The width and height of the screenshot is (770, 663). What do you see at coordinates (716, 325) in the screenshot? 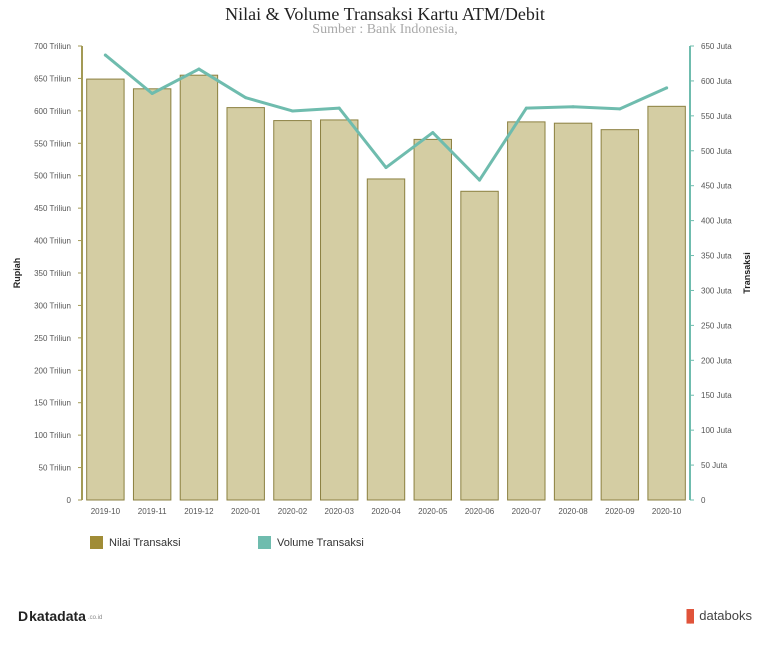
I see `right-axis-tick-label: 250 Juta` at bounding box center [716, 325].